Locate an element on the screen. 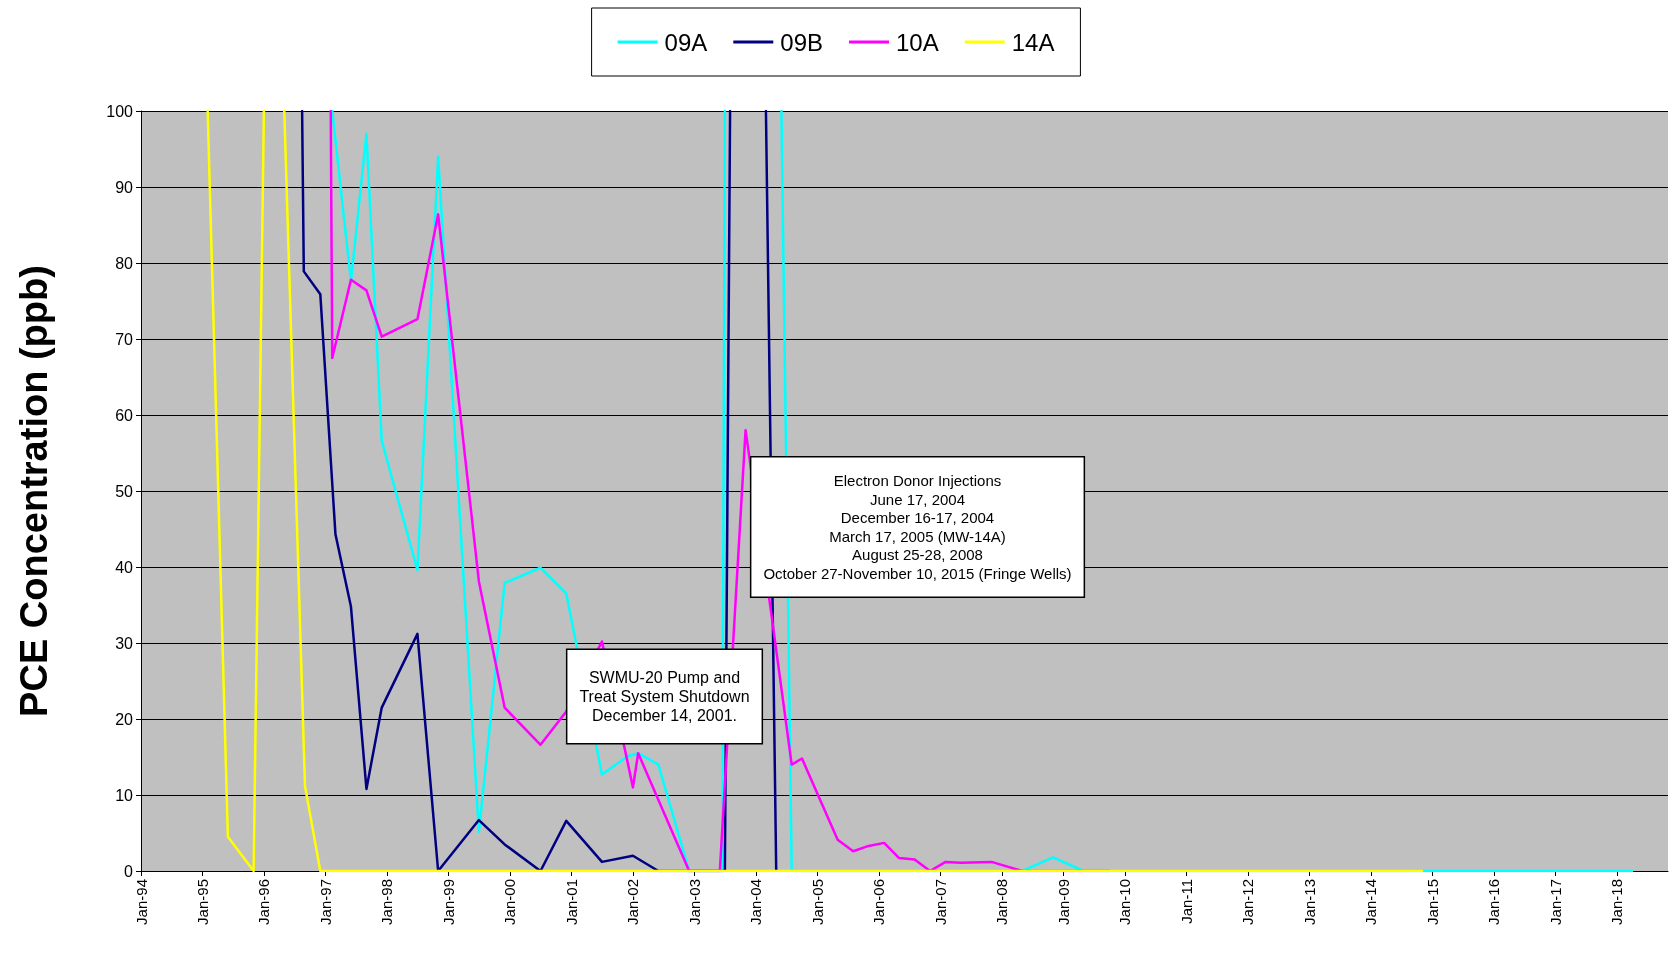  x-tick-label: Jan-06 is located at coordinates (879, 902).